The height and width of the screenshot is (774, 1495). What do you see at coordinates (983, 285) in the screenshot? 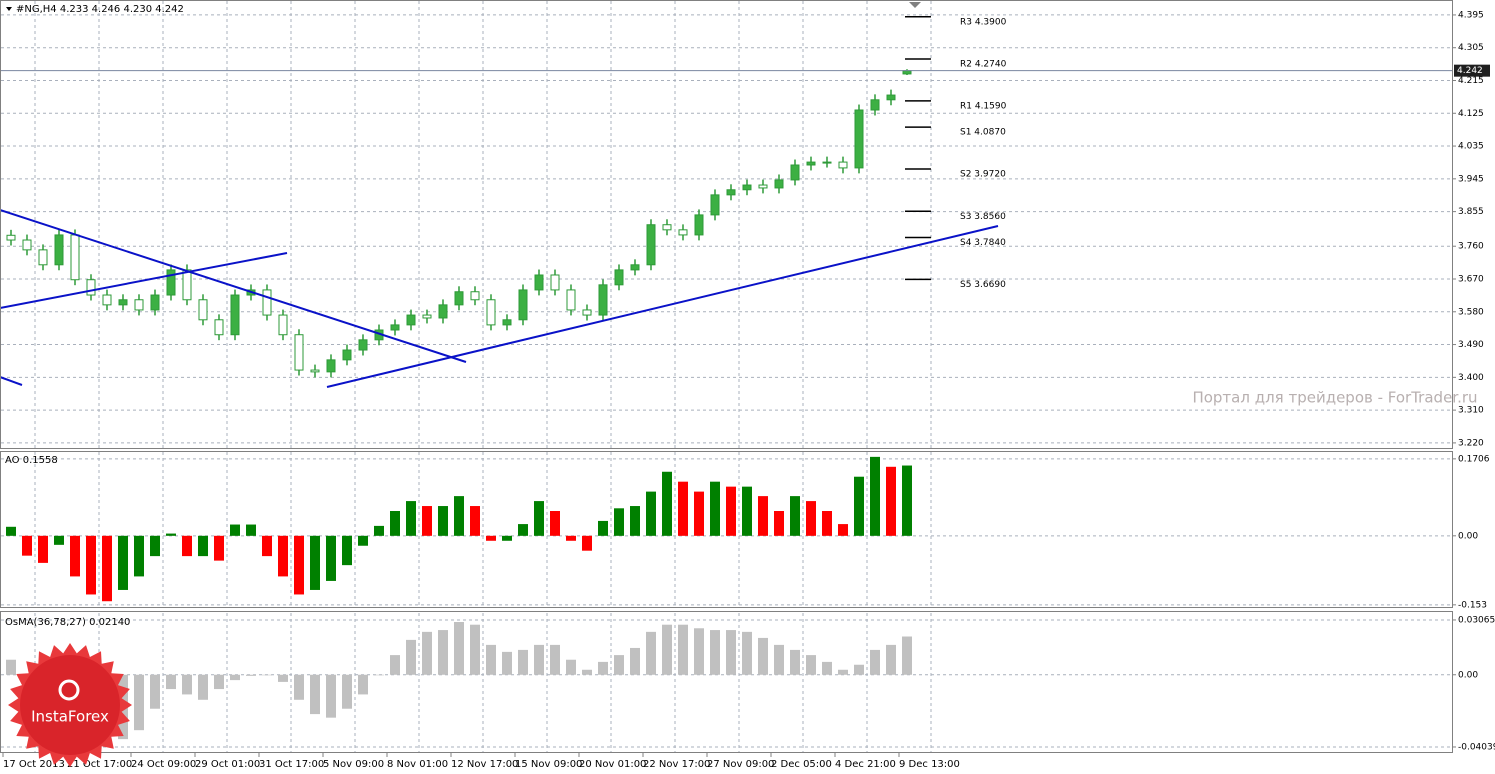
I see `pivot-label: S5 3.6690` at bounding box center [983, 285].